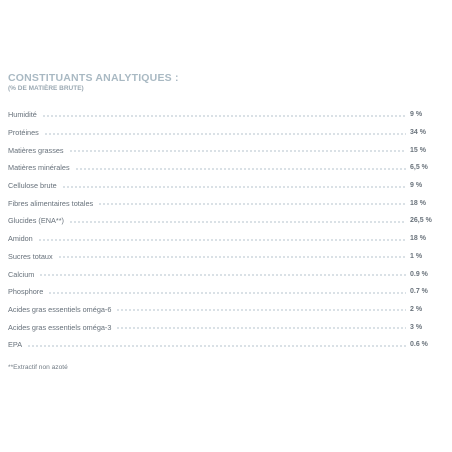 The height and width of the screenshot is (452, 452). Describe the element at coordinates (60, 327) in the screenshot. I see `constituent-label: Acides gras essentiels oméga-3` at that location.